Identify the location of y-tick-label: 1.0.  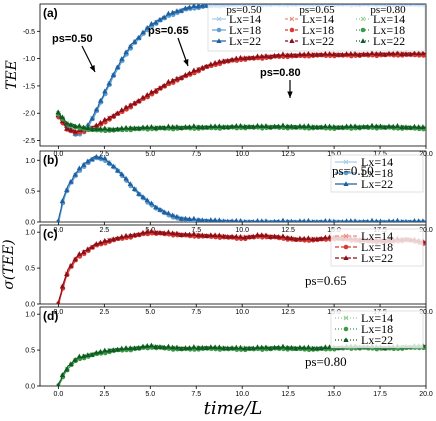
(30, 315).